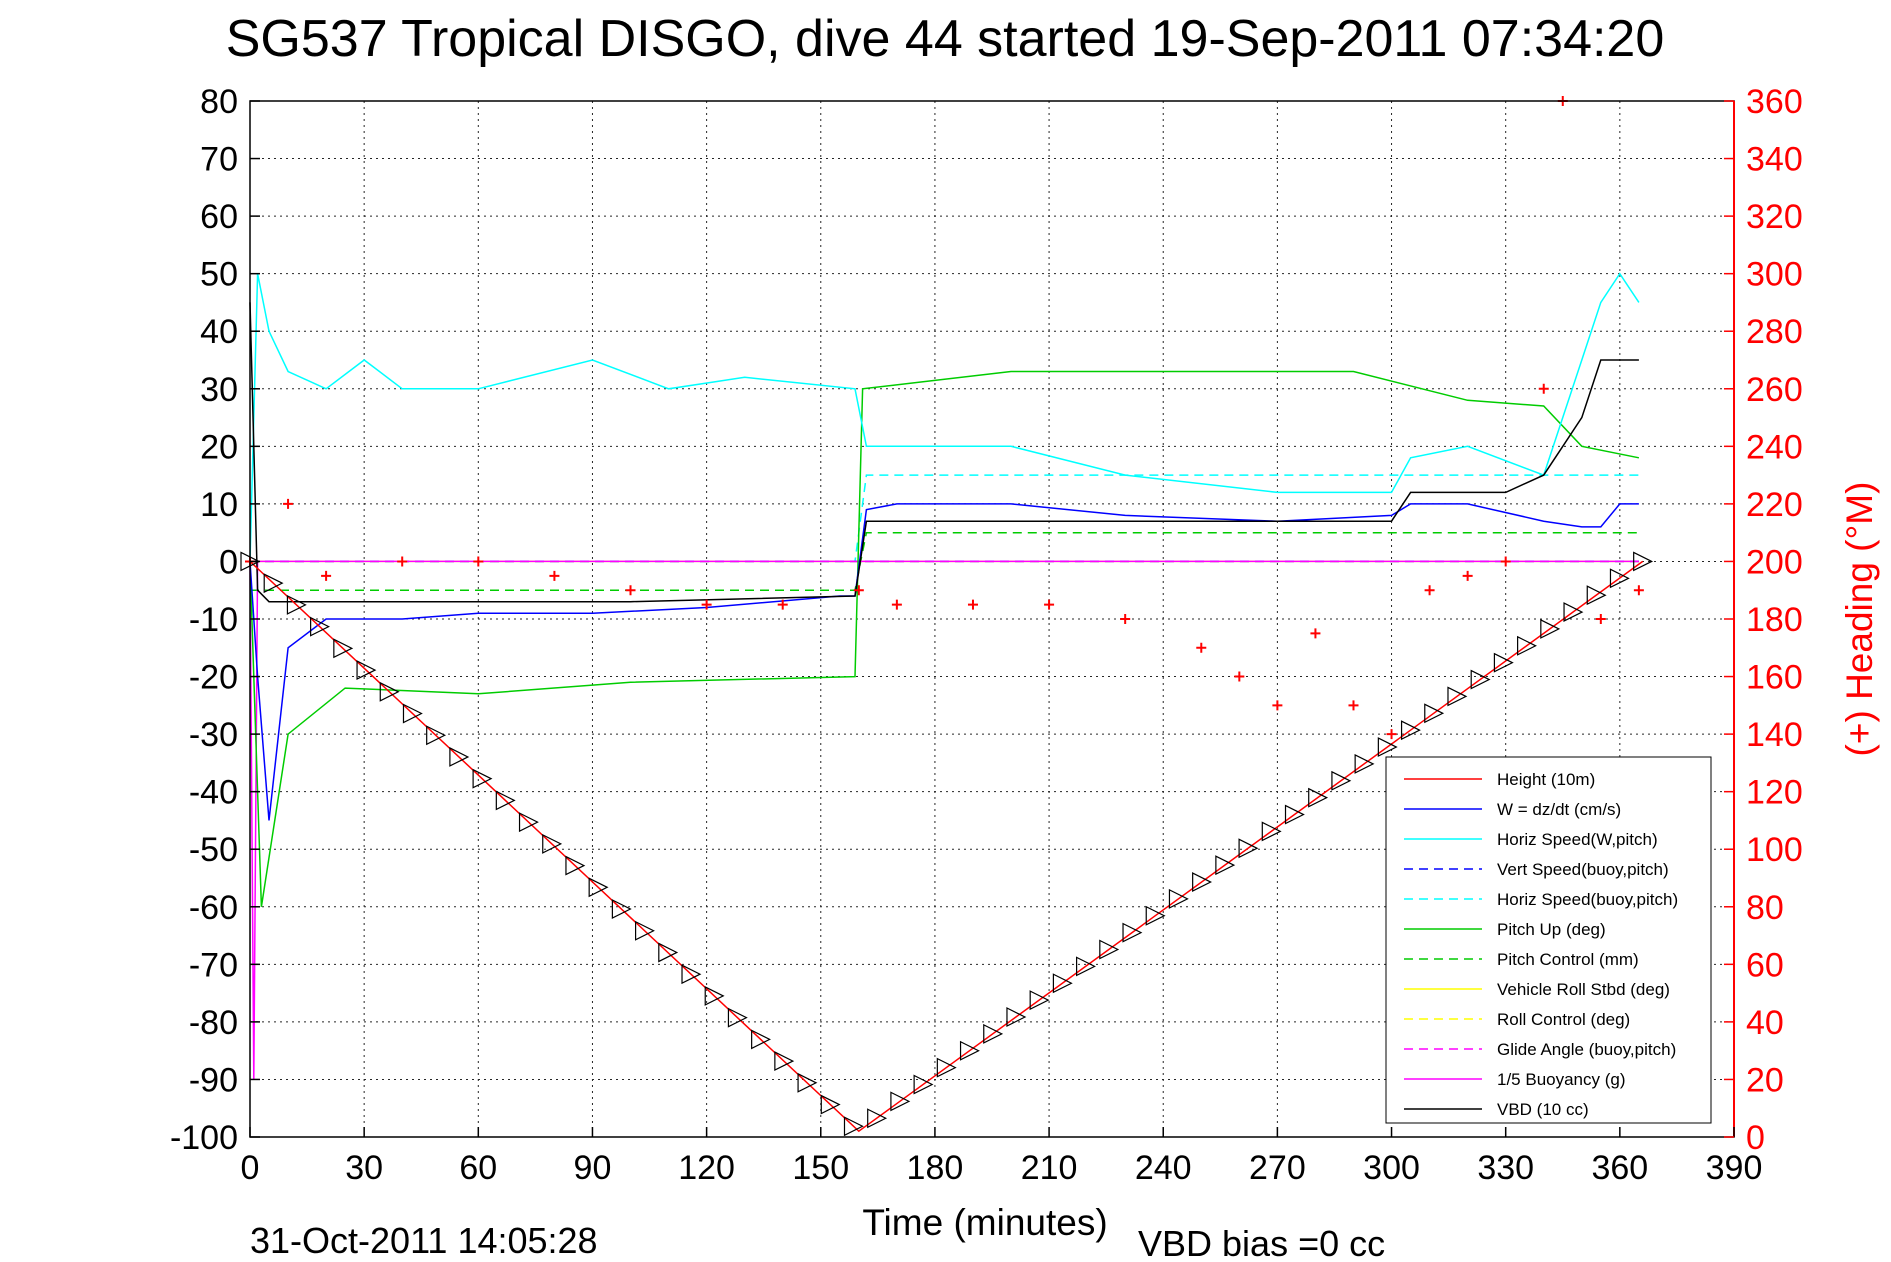 The height and width of the screenshot is (1262, 1891). What do you see at coordinates (1619, 1168) in the screenshot?
I see `x-tick-label: 360` at bounding box center [1619, 1168].